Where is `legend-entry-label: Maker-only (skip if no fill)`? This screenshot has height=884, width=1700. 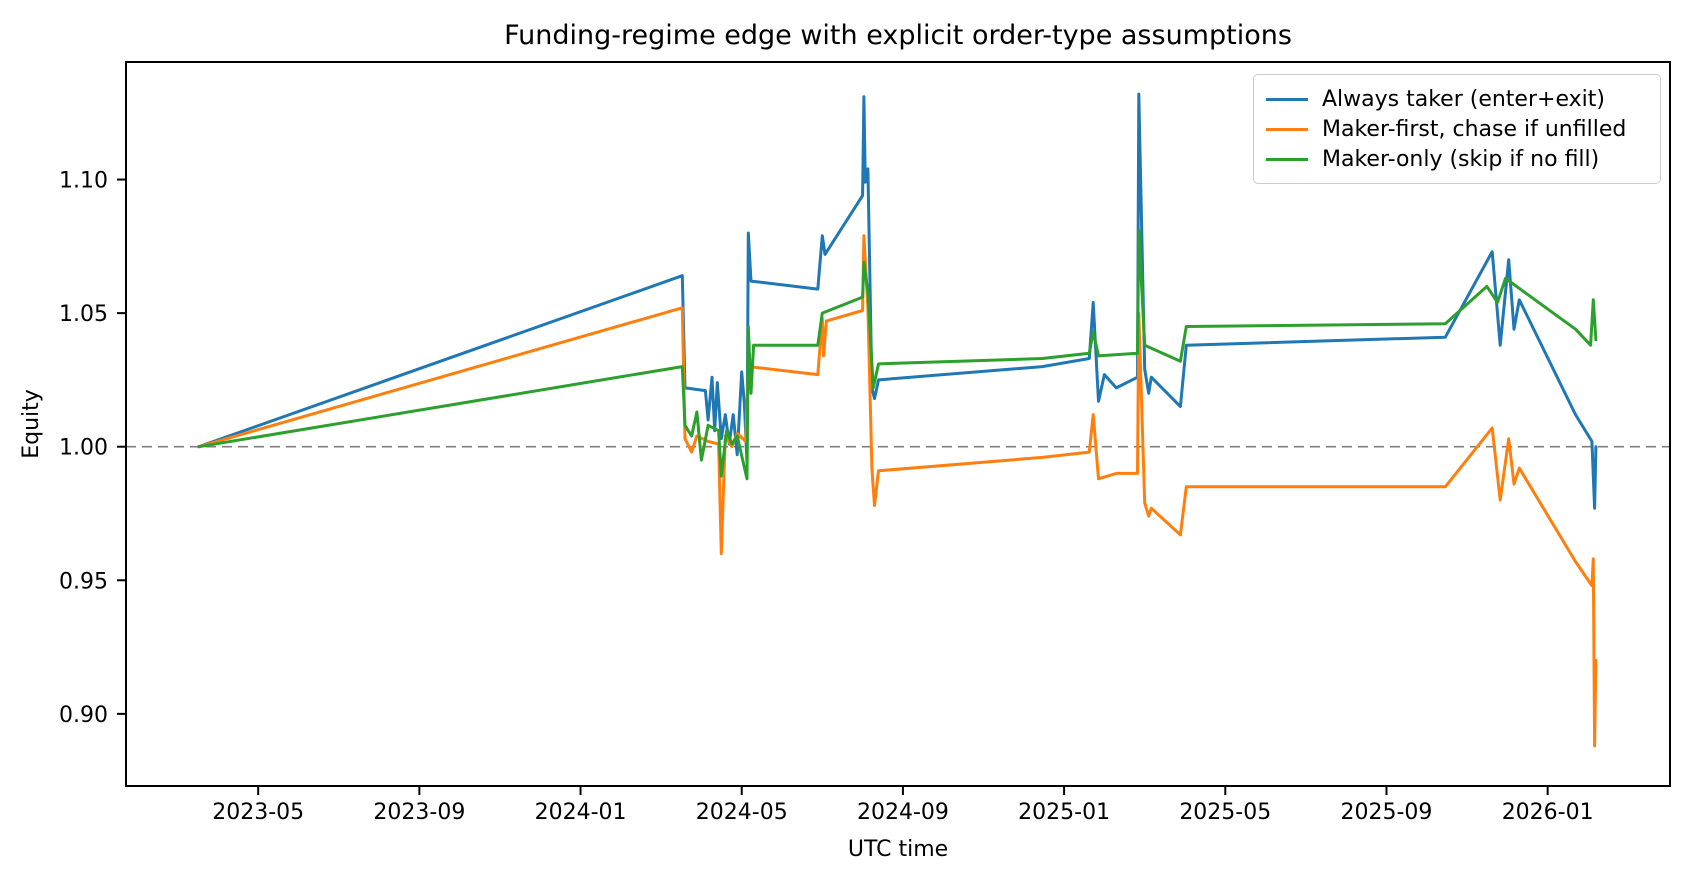 legend-entry-label: Maker-only (skip if no fill) is located at coordinates (1461, 159).